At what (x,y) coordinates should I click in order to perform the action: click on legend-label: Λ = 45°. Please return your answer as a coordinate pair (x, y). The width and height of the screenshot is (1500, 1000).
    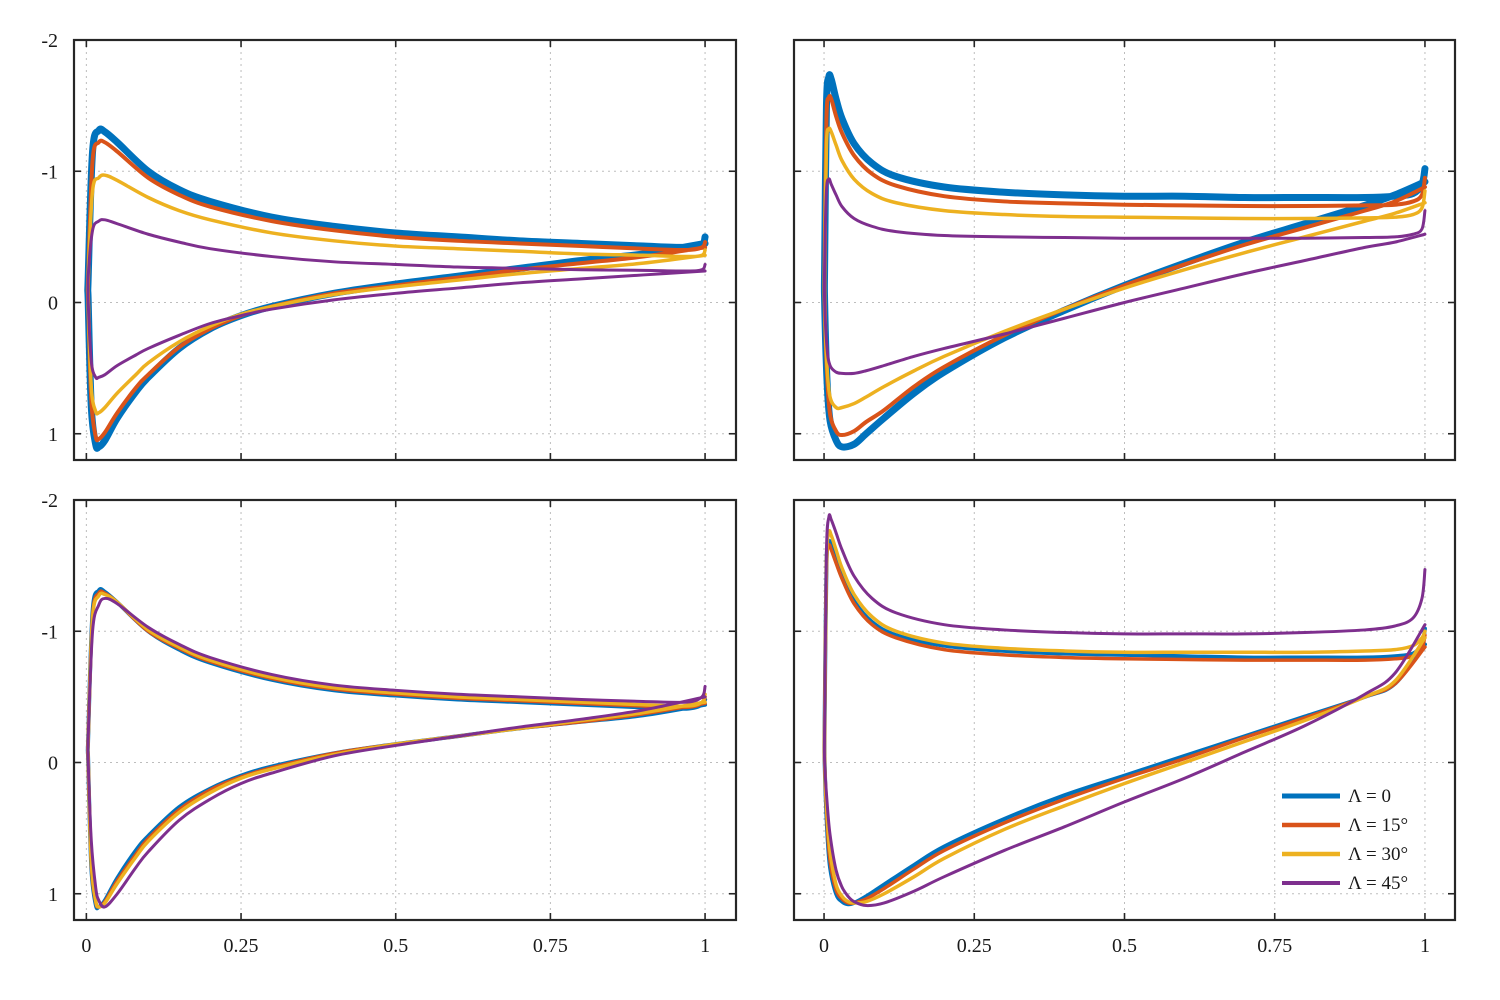
    Looking at the image, I should click on (1378, 883).